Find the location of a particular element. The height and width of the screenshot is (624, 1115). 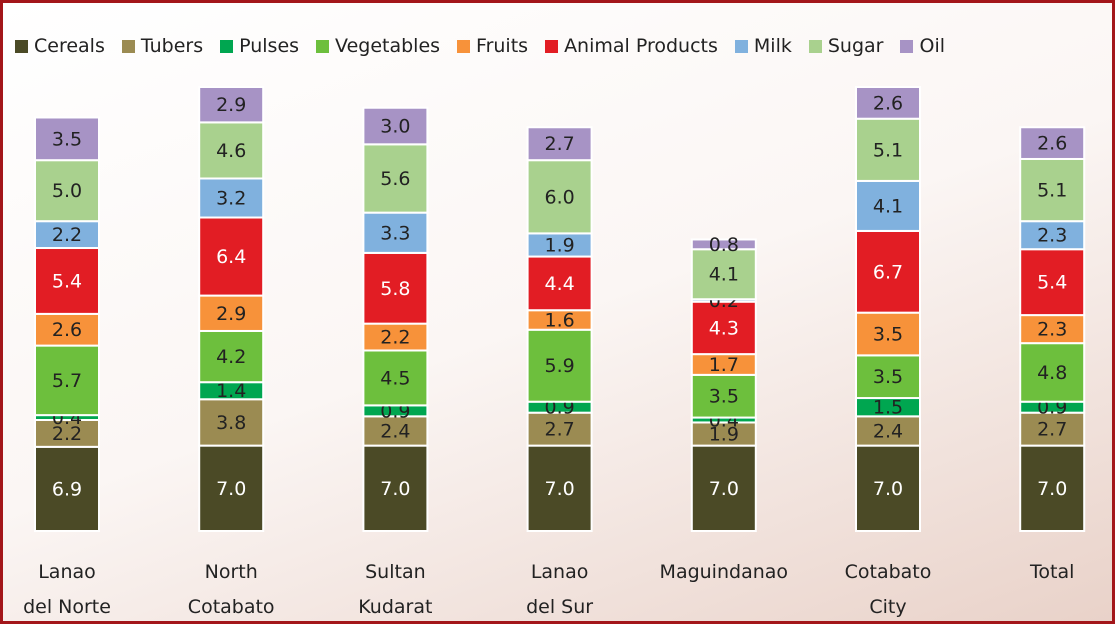

value-label: 1.6 is located at coordinates (559, 320).